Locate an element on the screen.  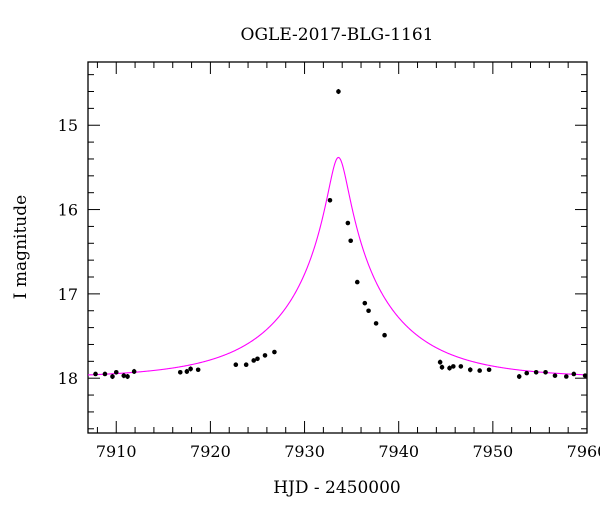
x-tick-label: 7930 is located at coordinates (304, 451).